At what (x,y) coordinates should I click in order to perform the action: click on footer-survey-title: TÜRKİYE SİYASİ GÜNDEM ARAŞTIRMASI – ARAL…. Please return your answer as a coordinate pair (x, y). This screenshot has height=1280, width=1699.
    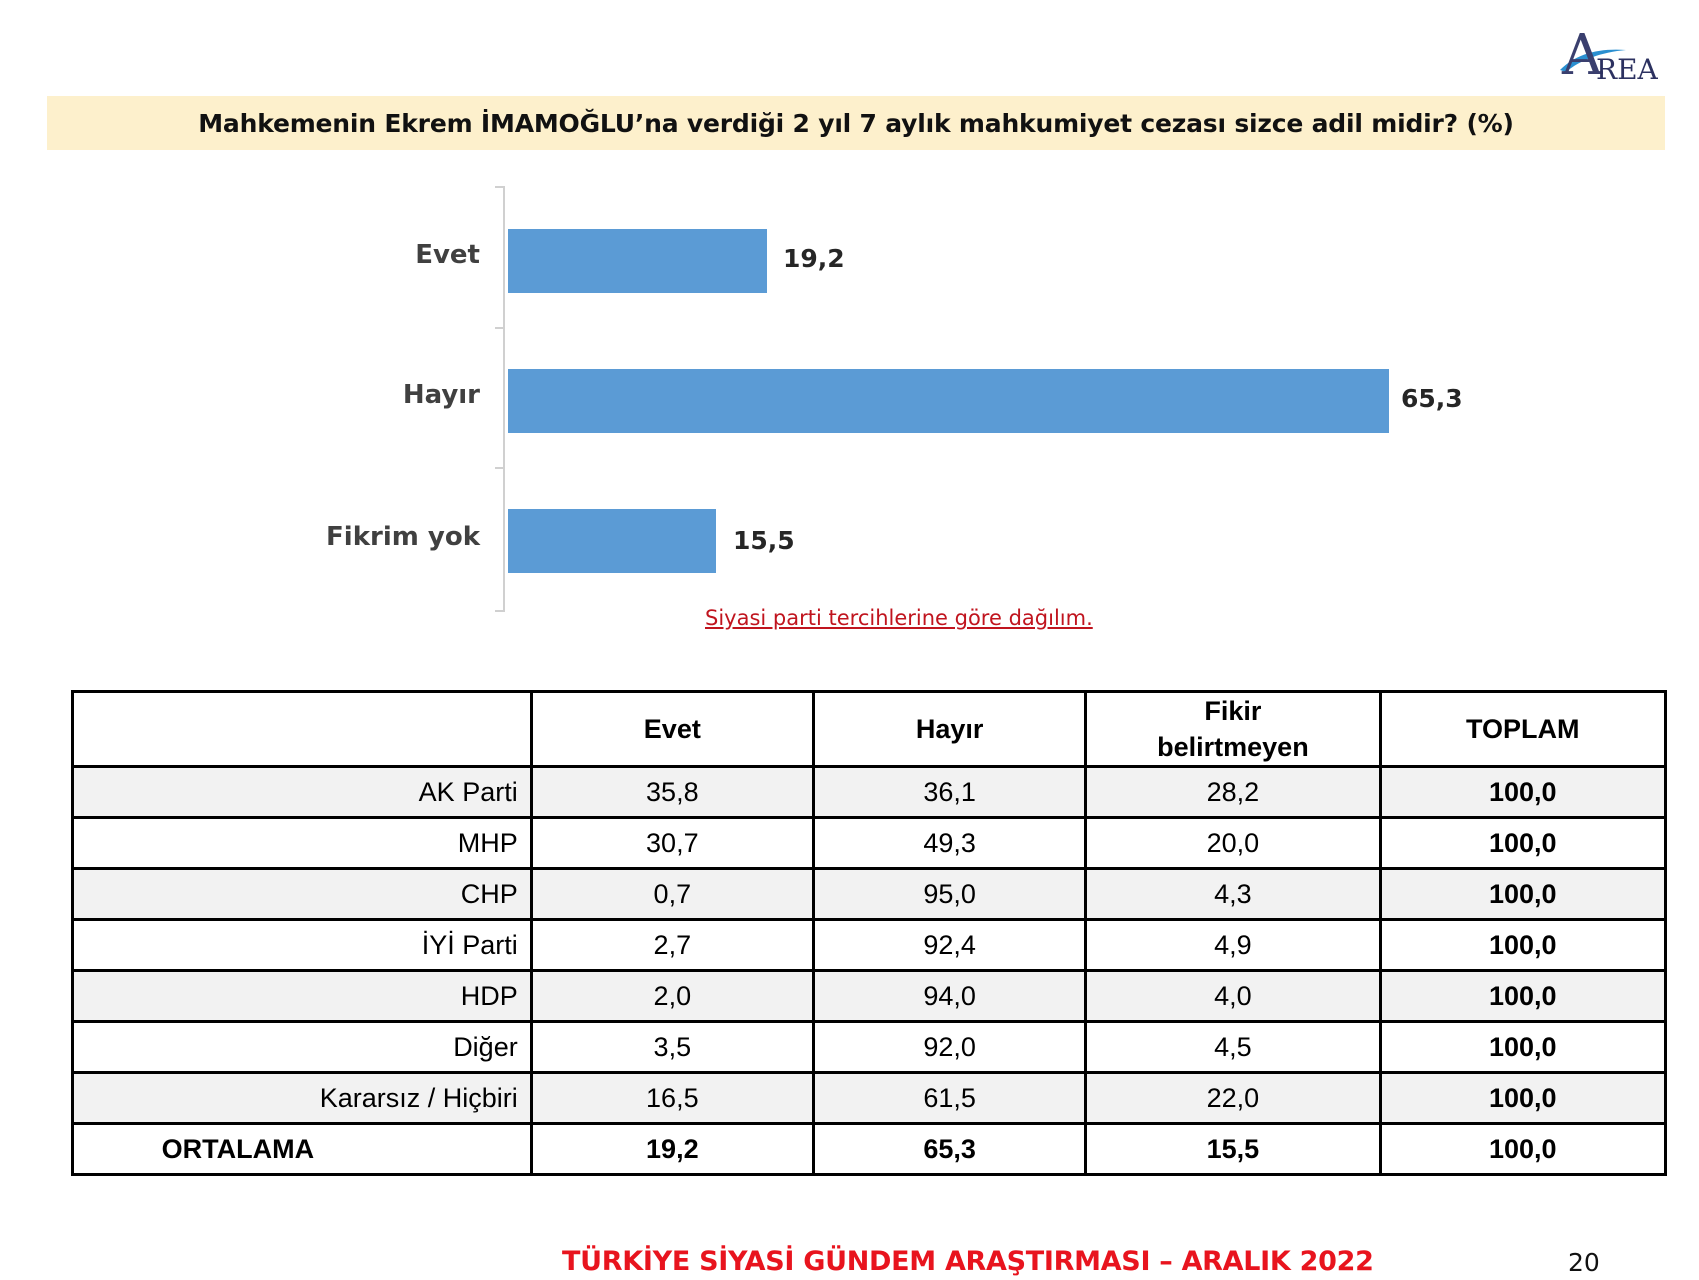
    Looking at the image, I should click on (968, 1261).